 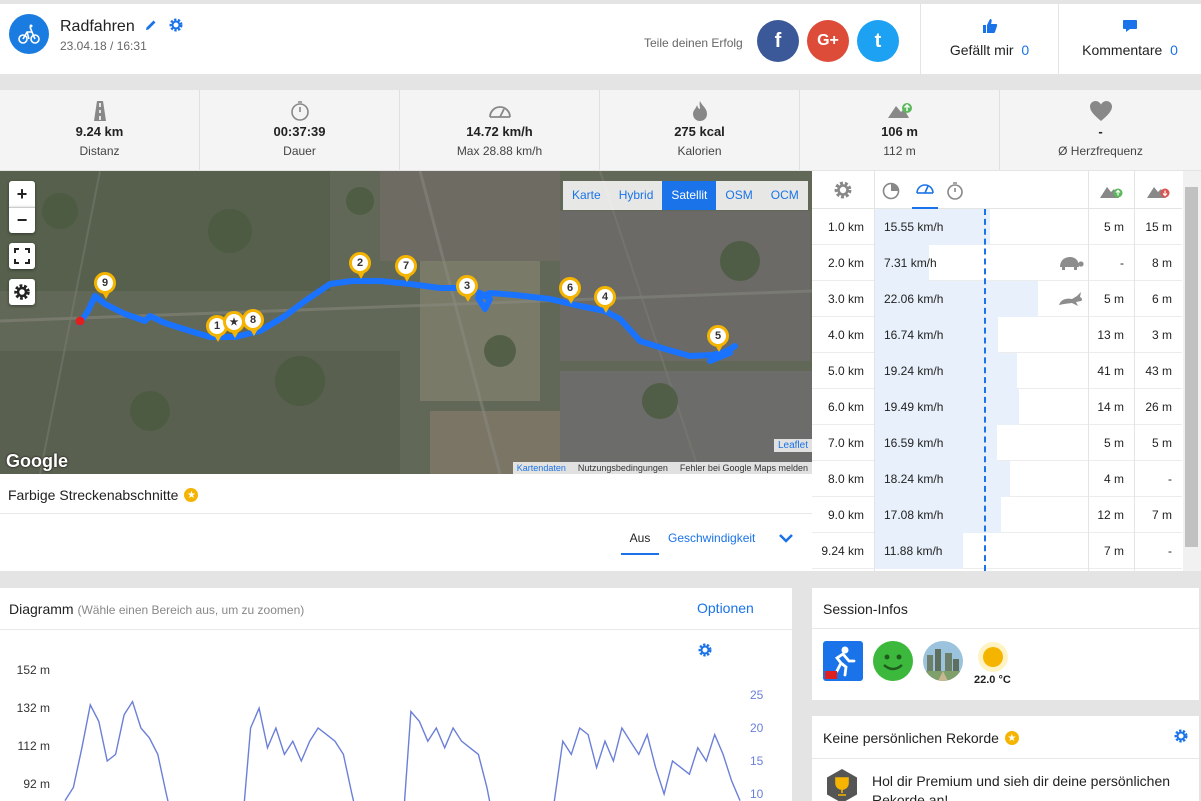 What do you see at coordinates (22, 194) in the screenshot?
I see `zoom-in-button: +` at bounding box center [22, 194].